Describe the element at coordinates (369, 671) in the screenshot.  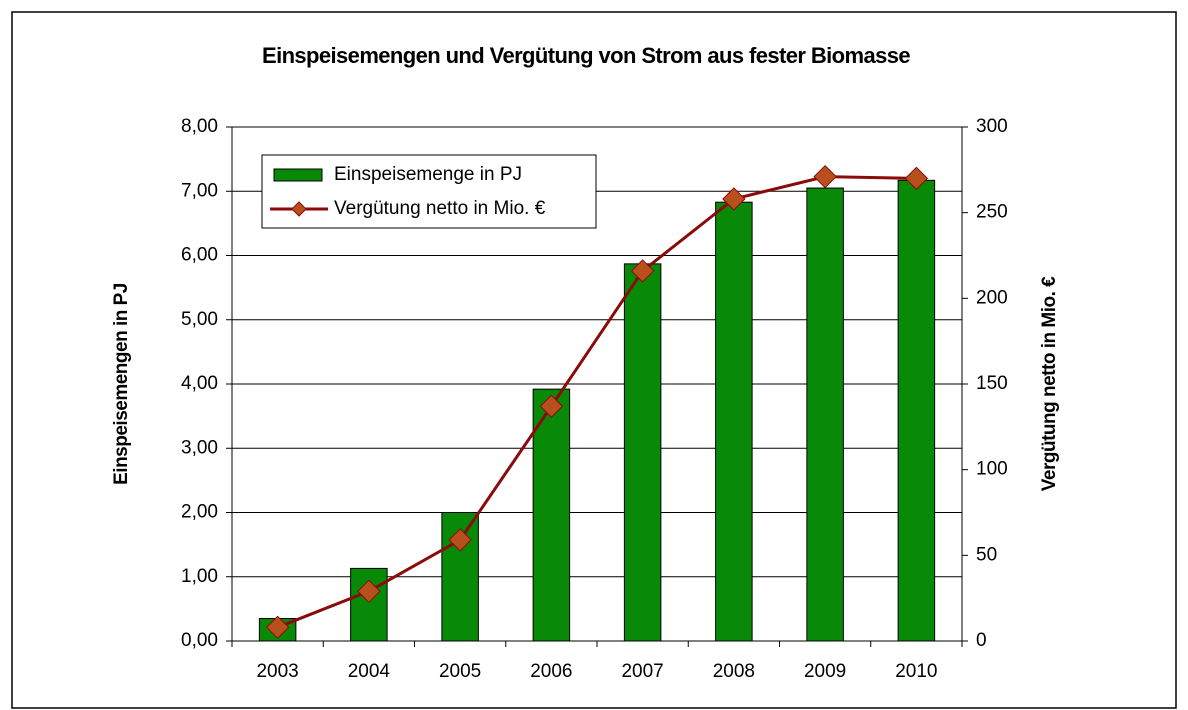
I see `x-tick-label: 2004` at that location.